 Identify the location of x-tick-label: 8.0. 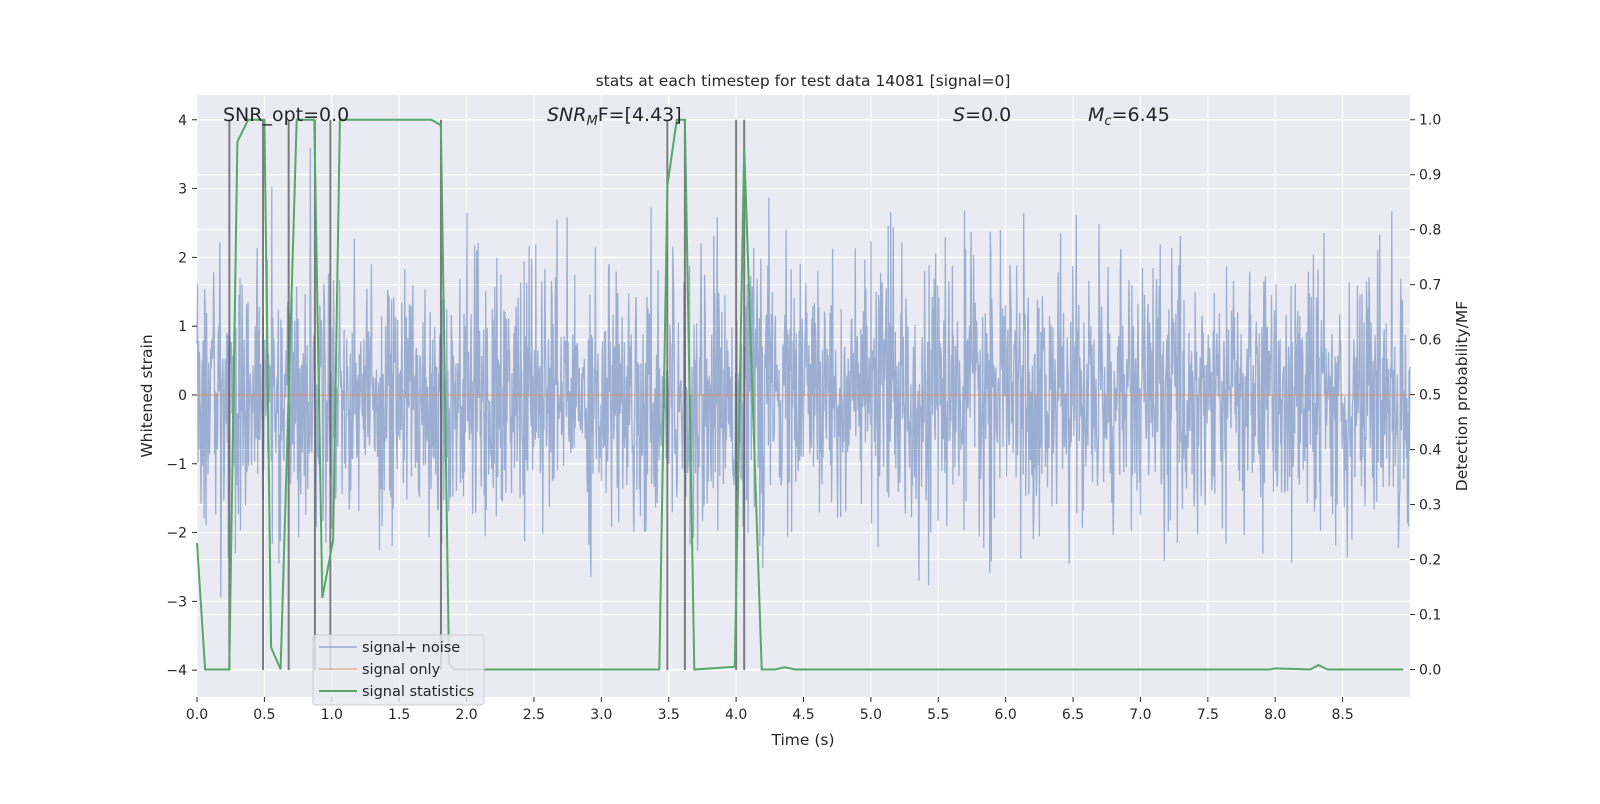
(1275, 715).